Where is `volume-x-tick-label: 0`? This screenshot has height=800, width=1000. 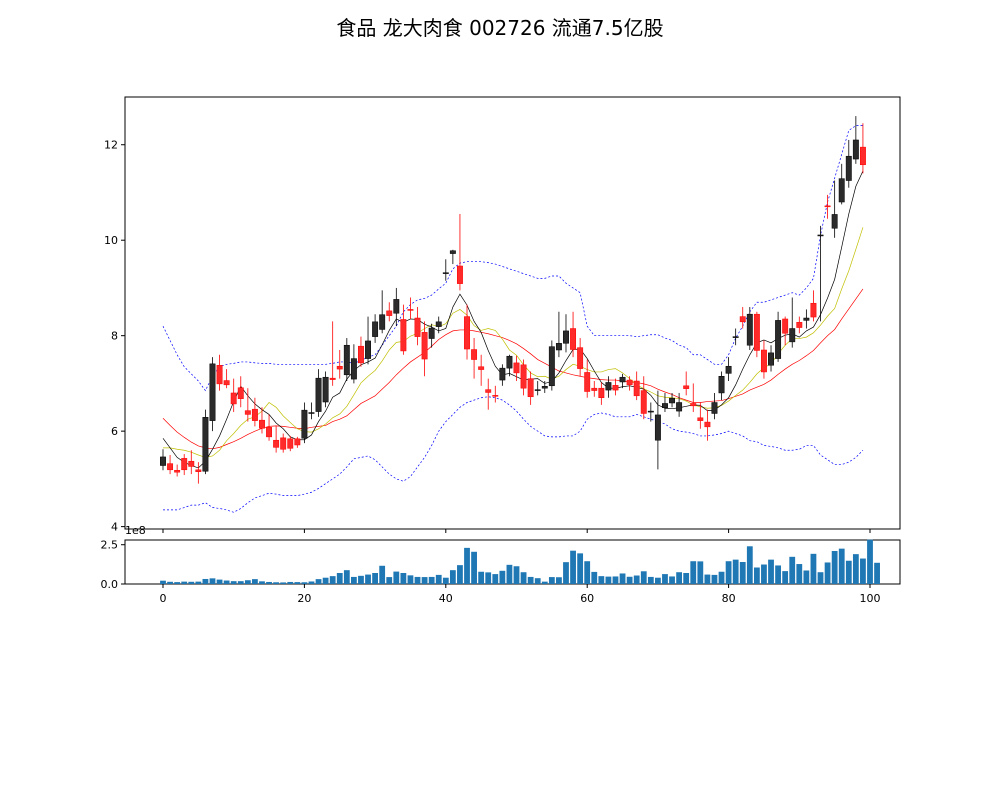 volume-x-tick-label: 0 is located at coordinates (163, 598).